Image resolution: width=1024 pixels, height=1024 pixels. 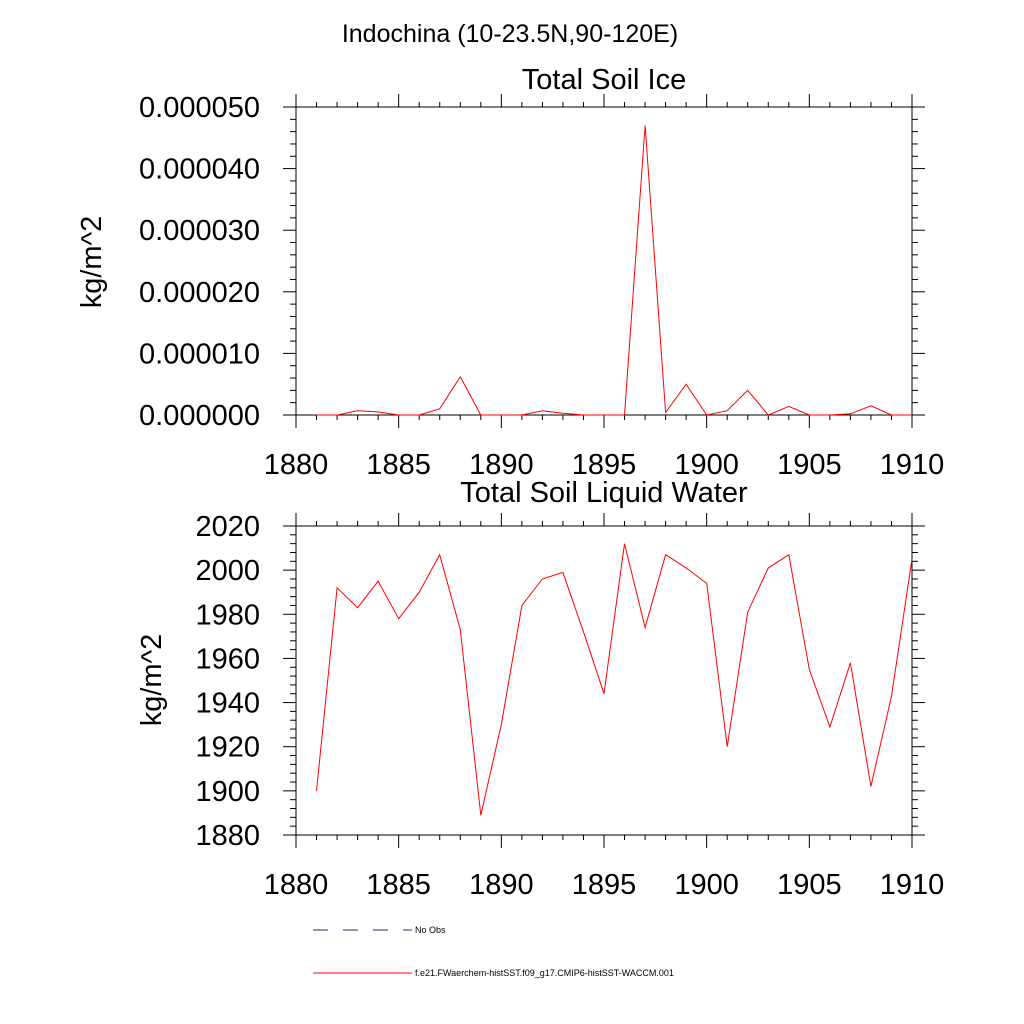 What do you see at coordinates (227, 571) in the screenshot?
I see `y-tick-label: 2000` at bounding box center [227, 571].